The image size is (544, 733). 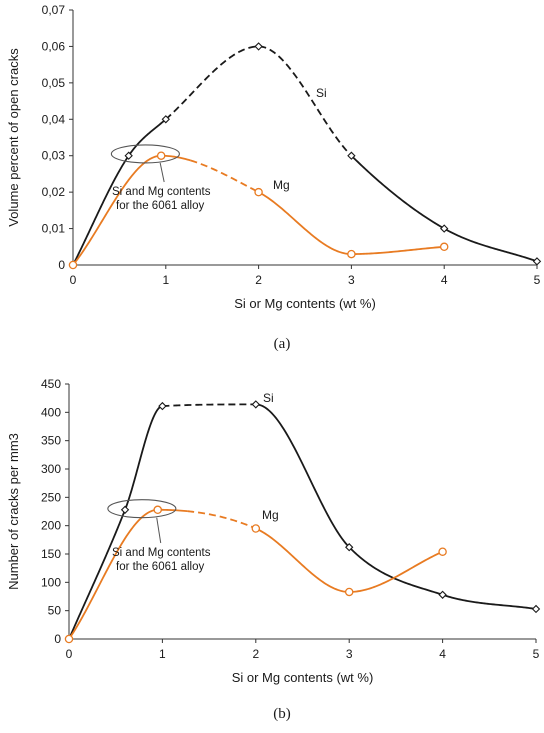 I want to click on y-tick-label: 300, so click(x=51, y=469).